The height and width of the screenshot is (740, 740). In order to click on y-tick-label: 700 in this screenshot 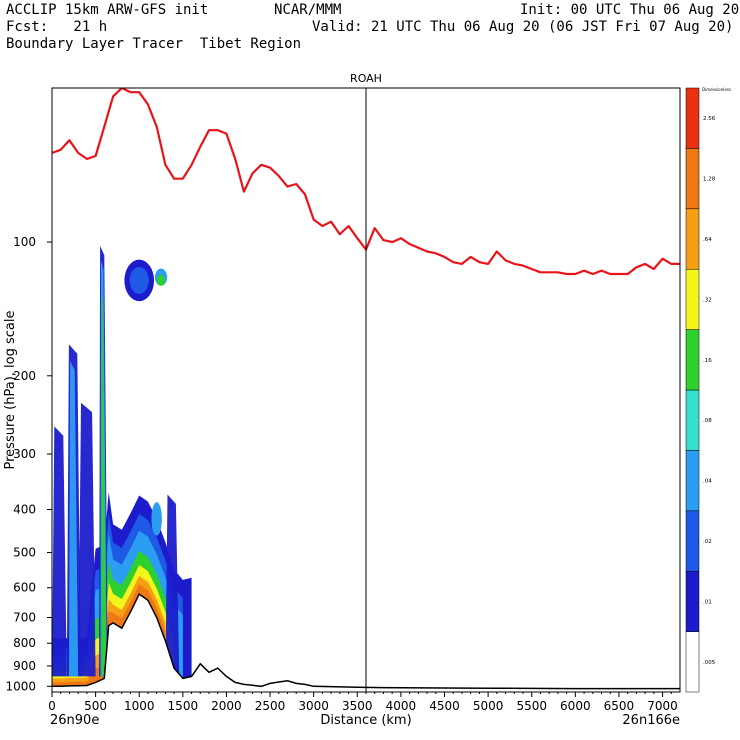, I will do `click(24, 617)`.